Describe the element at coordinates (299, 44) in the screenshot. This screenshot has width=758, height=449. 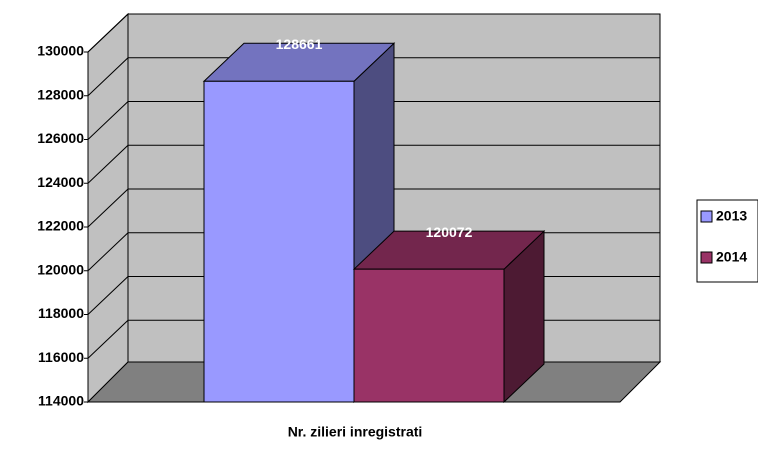
I see `data-label: 128661` at that location.